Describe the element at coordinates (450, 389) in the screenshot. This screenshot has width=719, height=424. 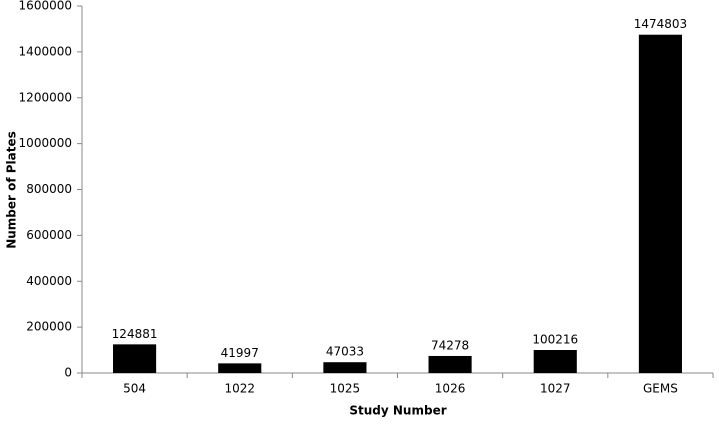
I see `x-tick-label: 1026` at that location.